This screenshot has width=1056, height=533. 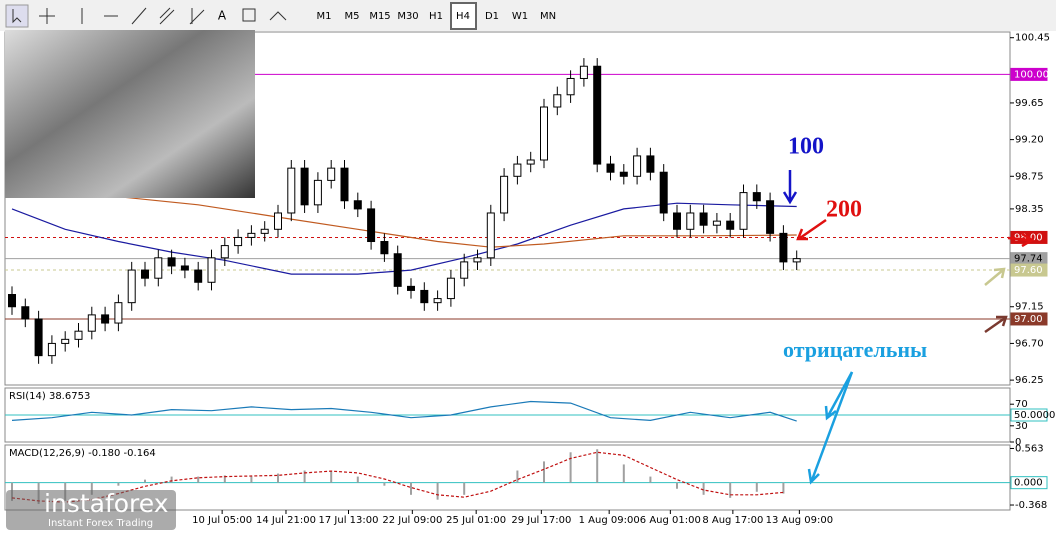 I want to click on timeframe-button: H1, so click(x=436, y=16).